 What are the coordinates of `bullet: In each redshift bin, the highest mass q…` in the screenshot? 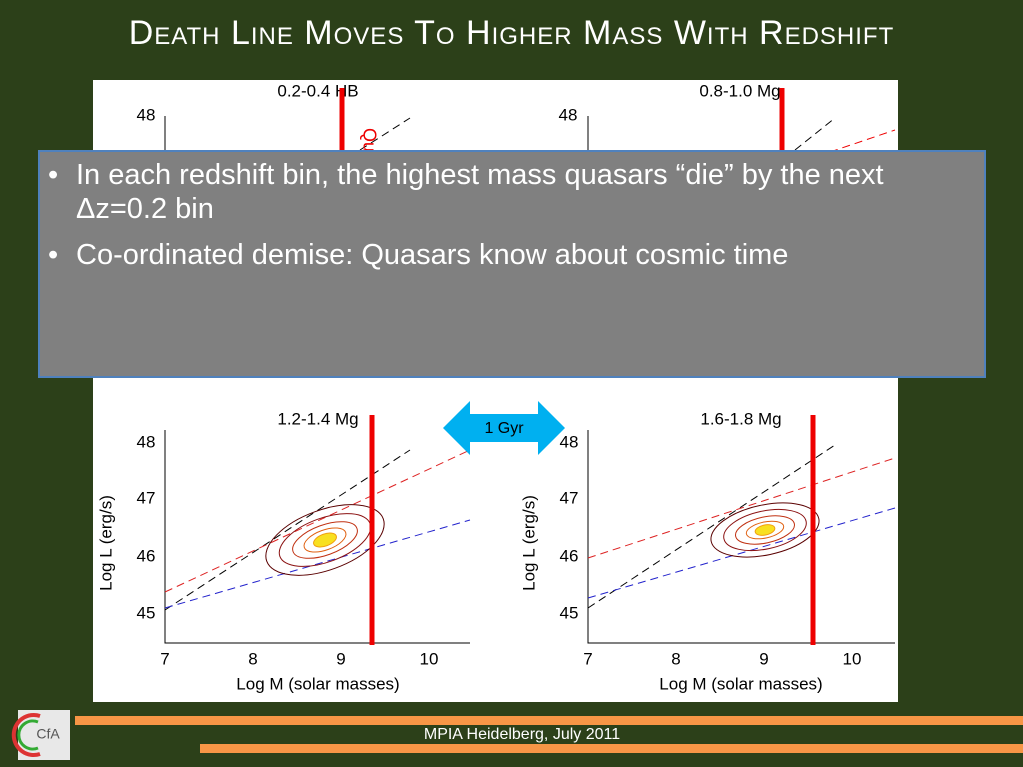 It's located at (506, 192).